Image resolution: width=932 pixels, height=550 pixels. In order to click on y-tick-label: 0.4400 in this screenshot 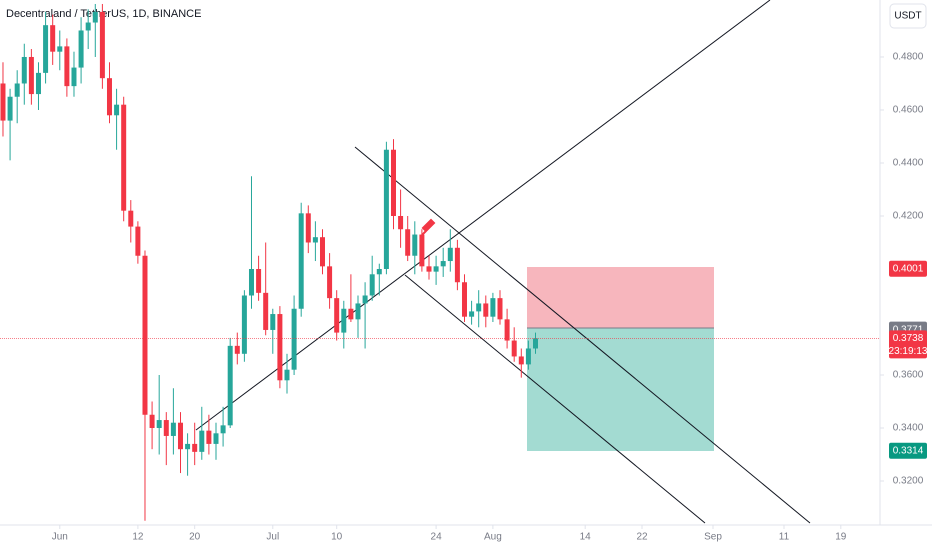, I will do `click(908, 163)`.